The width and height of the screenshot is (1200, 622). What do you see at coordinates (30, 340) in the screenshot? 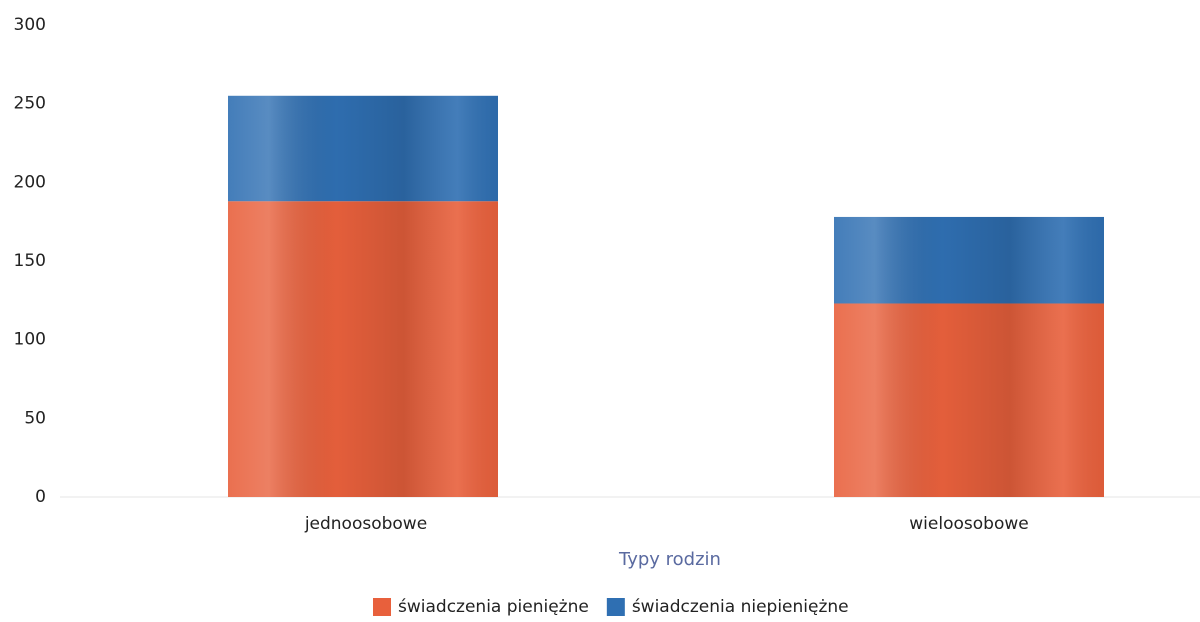
I see `y-tick-label: 100` at bounding box center [30, 340].